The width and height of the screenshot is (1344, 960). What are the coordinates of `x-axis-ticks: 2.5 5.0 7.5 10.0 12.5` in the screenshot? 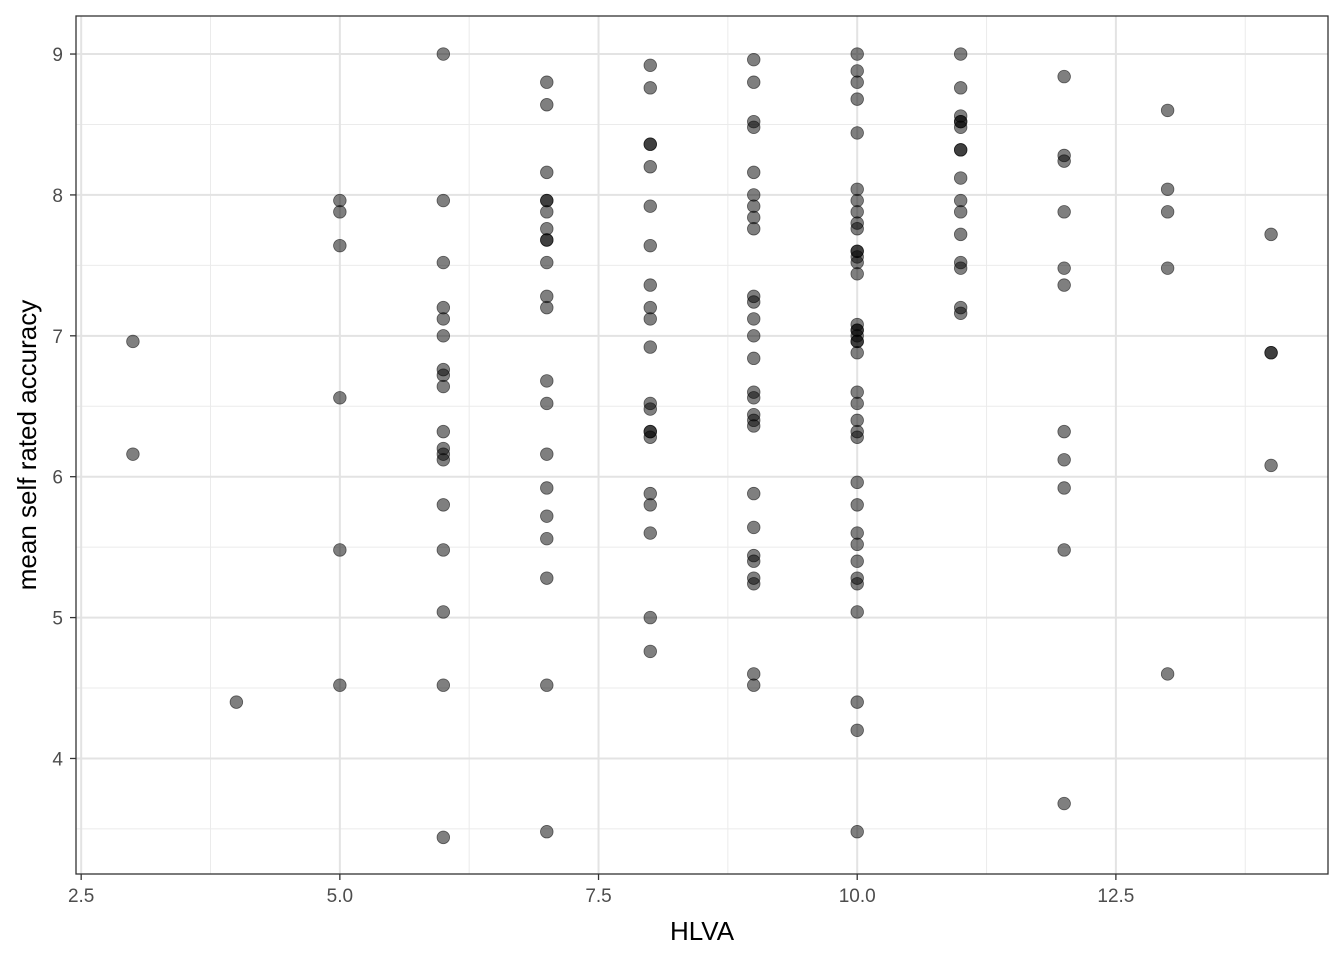 It's located at (601, 890).